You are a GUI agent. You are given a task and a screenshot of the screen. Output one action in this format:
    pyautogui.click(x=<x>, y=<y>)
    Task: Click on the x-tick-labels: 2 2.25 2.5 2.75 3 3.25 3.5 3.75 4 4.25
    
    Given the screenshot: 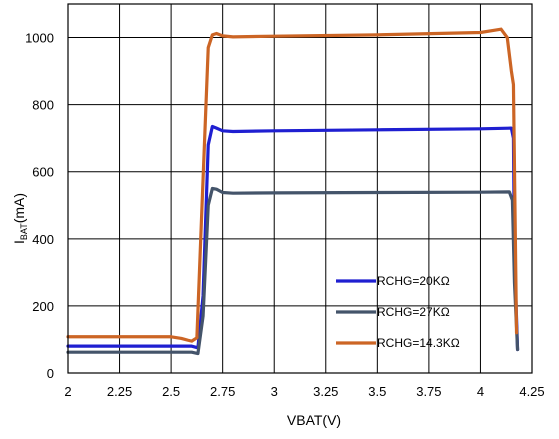 What is the action you would take?
    pyautogui.click(x=304, y=391)
    